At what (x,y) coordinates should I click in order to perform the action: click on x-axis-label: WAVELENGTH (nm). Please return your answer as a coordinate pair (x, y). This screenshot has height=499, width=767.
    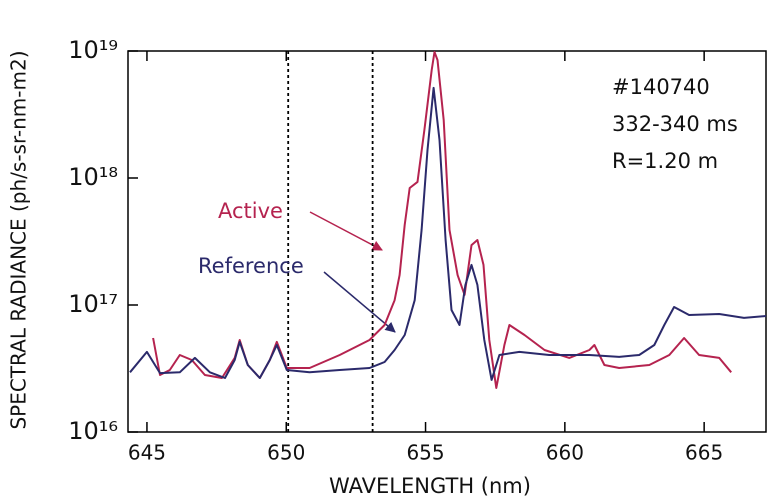
    Looking at the image, I should click on (430, 486).